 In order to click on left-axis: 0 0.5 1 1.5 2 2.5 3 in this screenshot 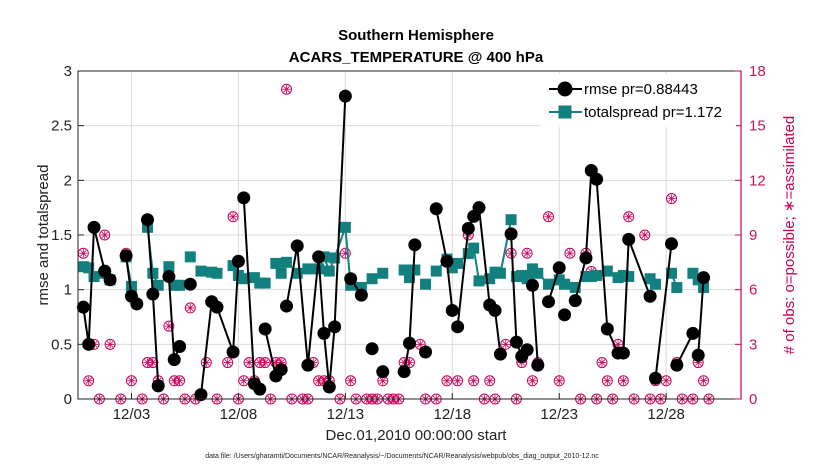, I will do `click(67, 235)`.